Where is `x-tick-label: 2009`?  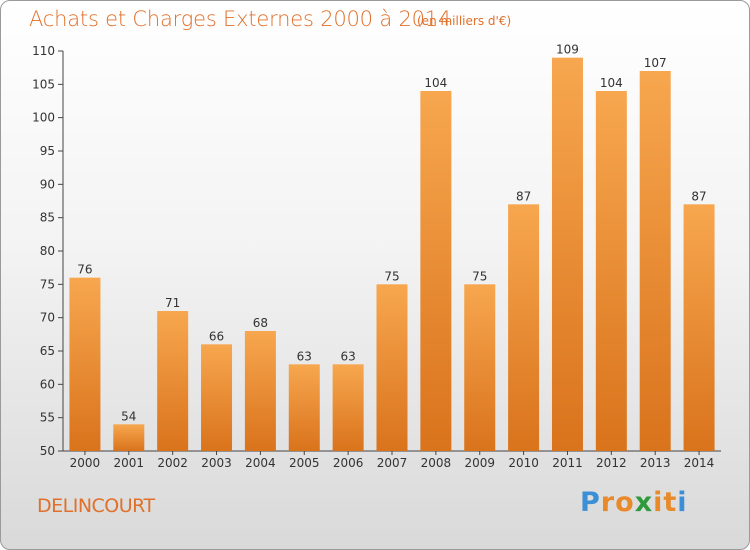
x-tick-label: 2009 is located at coordinates (479, 463).